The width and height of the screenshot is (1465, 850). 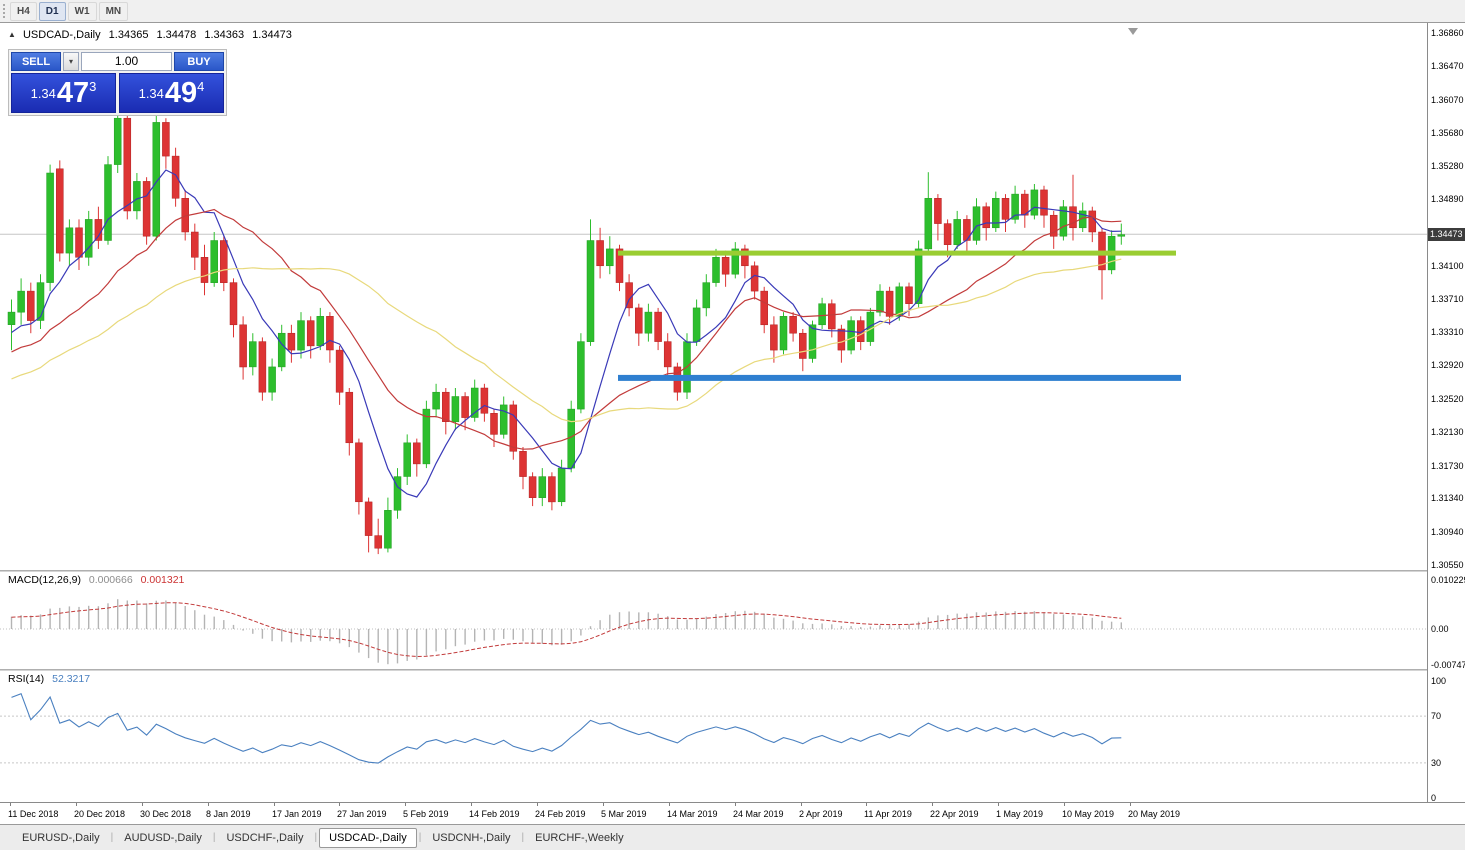 I want to click on price-axis-label: 1.36070, so click(x=1447, y=100).